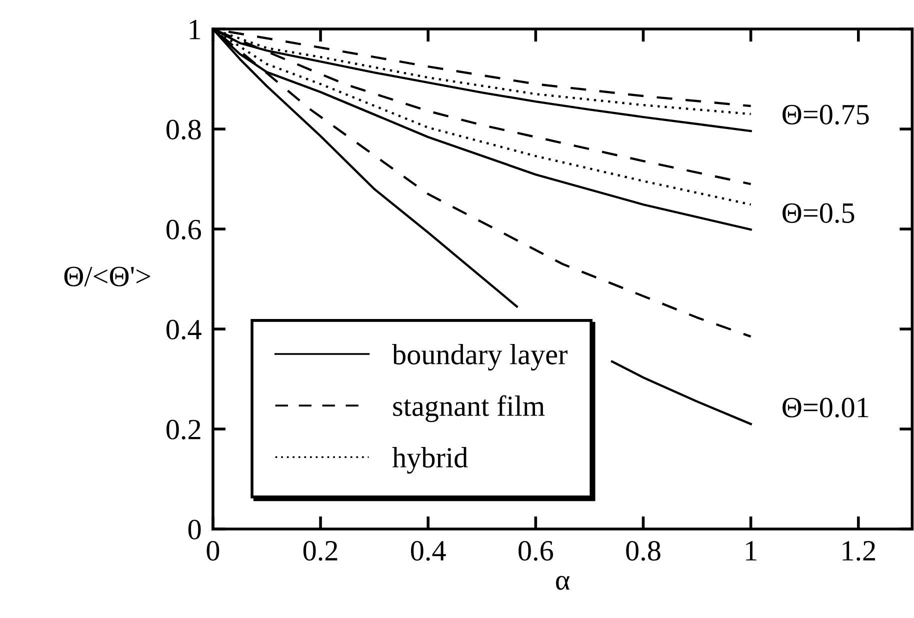 The image size is (914, 618). I want to click on x-axis-title: α, so click(563, 583).